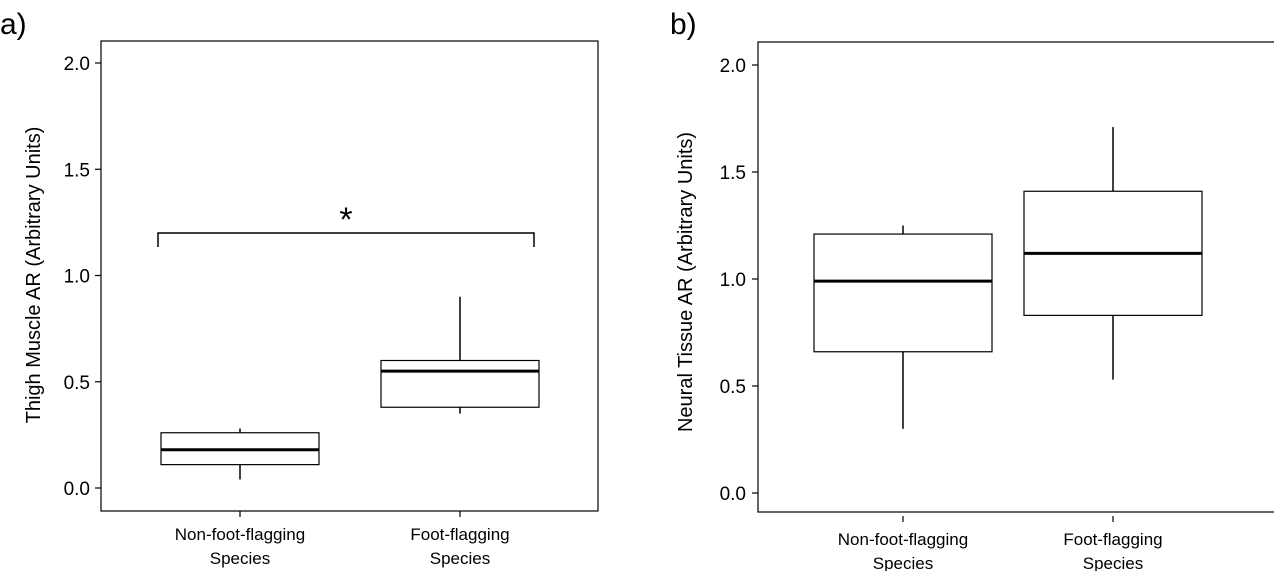 The width and height of the screenshot is (1274, 571). Describe the element at coordinates (683, 24) in the screenshot. I see `panel-b-label: b)` at that location.